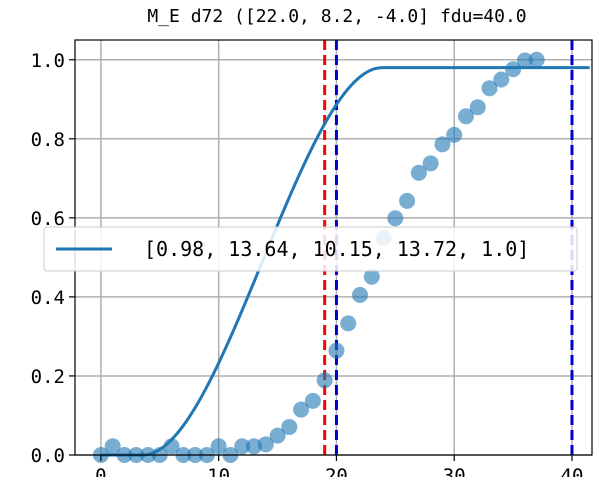 Image resolution: width=594 pixels, height=477 pixels. Describe the element at coordinates (48, 456) in the screenshot. I see `y-tick-label: 0.0` at that location.